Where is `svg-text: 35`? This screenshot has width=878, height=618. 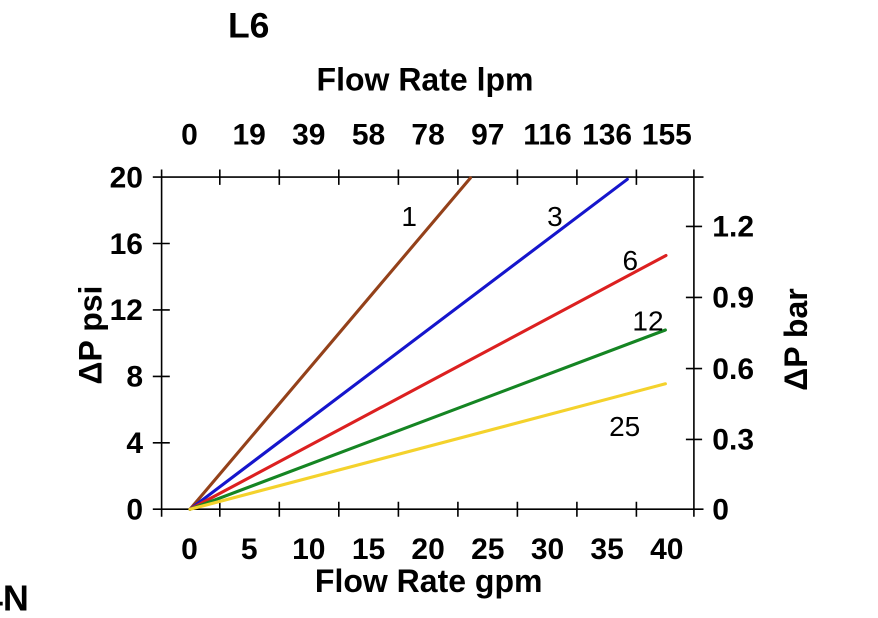 svg-text: 35 is located at coordinates (606, 549).